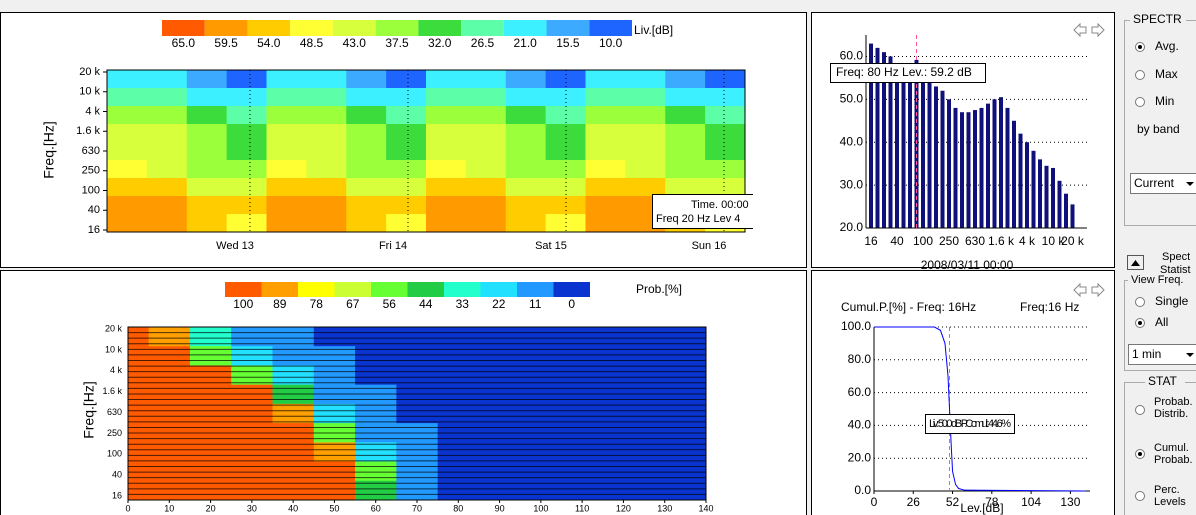 Image resolution: width=1196 pixels, height=515 pixels. I want to click on radio-label: Avg., so click(1167, 46).